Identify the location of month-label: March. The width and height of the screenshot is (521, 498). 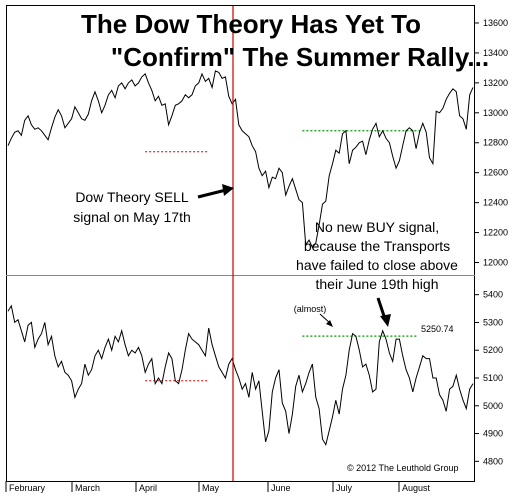
(87, 488).